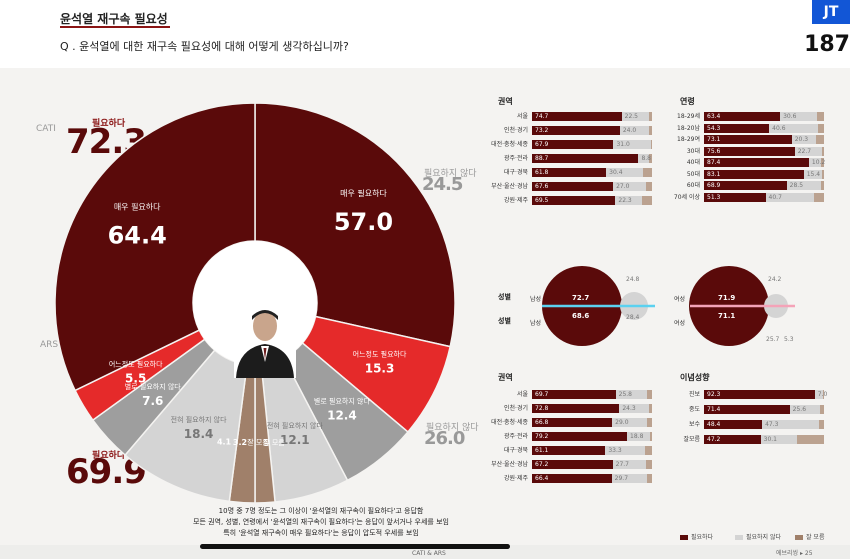  I want to click on bar-need-value: 88.7, so click(542, 158).